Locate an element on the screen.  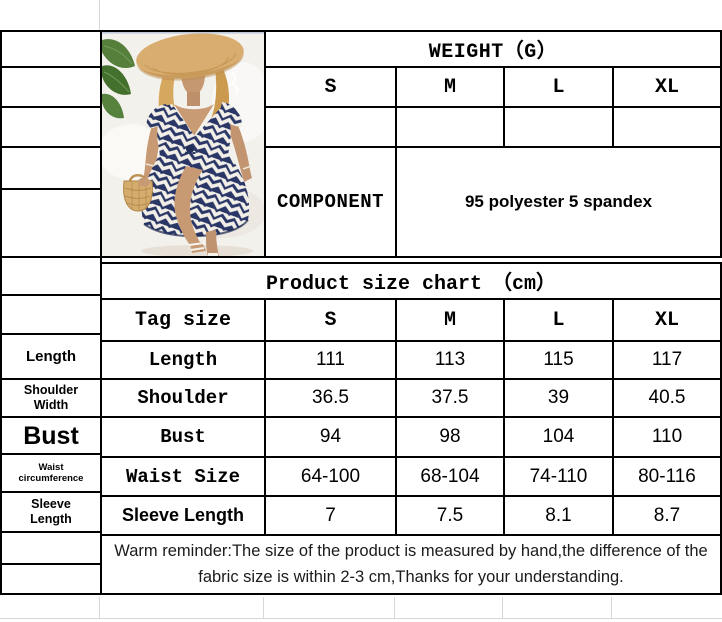
sleeve-xl: 8.7 is located at coordinates (667, 515).